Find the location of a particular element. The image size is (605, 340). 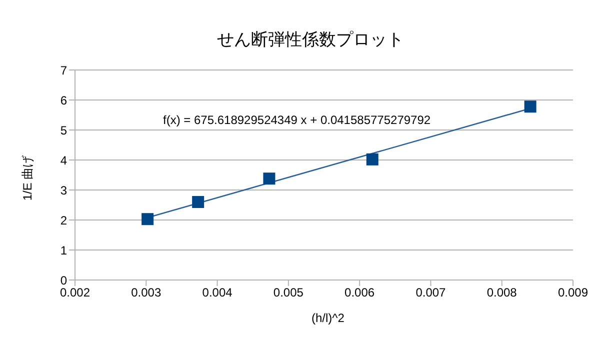

x-tick-label: 0.008 is located at coordinates (502, 293).